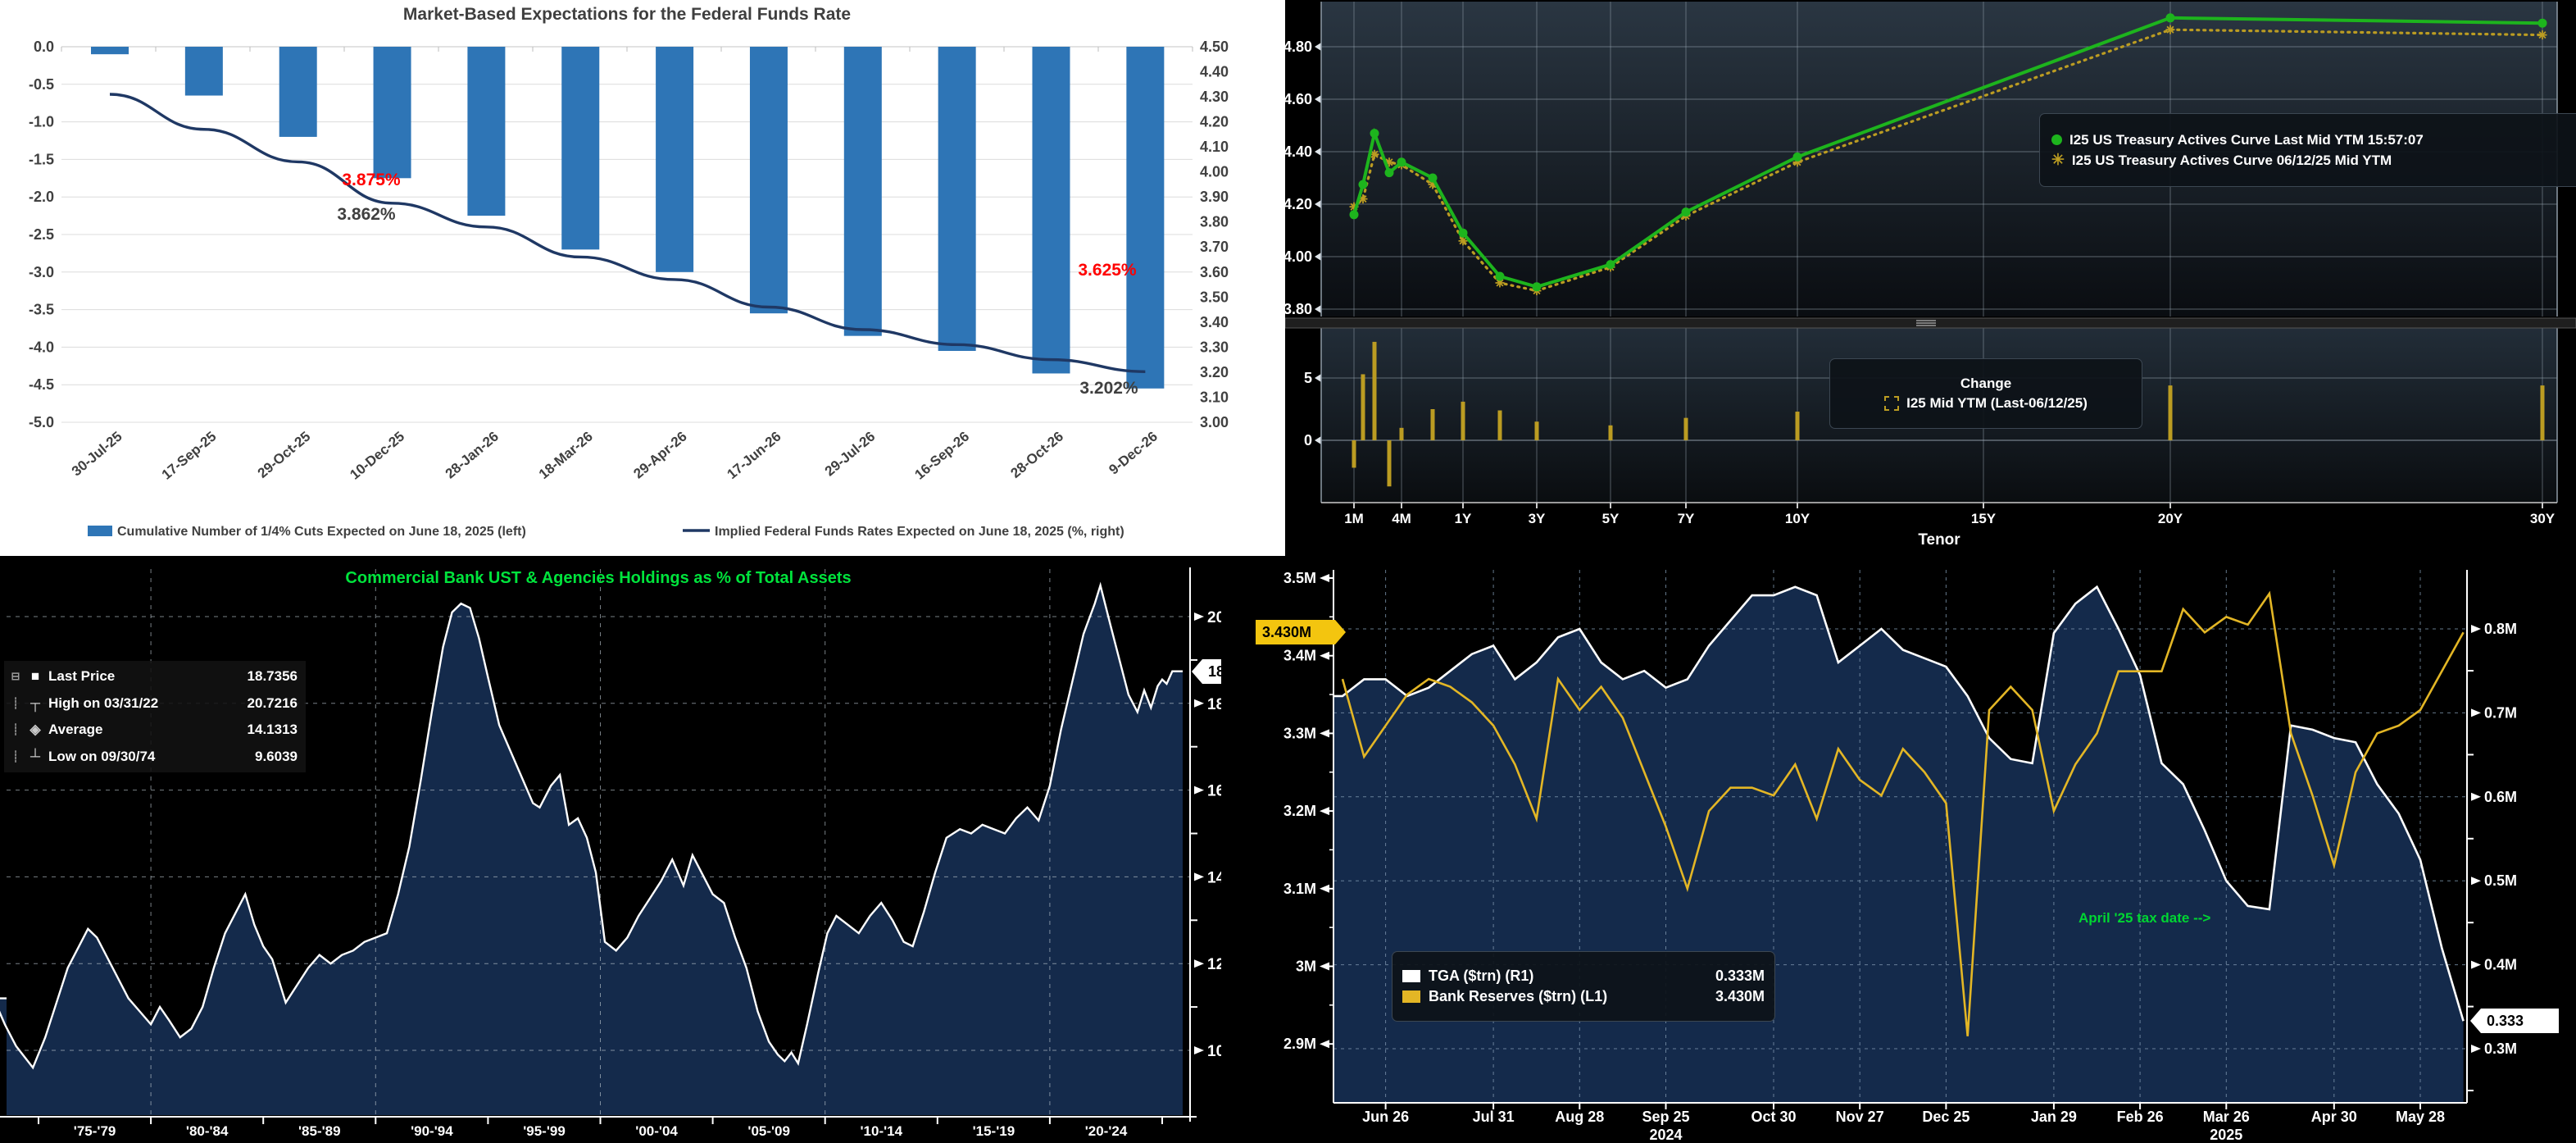  Describe the element at coordinates (1214, 322) in the screenshot. I see `tl-right-axis-tick: 3.40` at that location.